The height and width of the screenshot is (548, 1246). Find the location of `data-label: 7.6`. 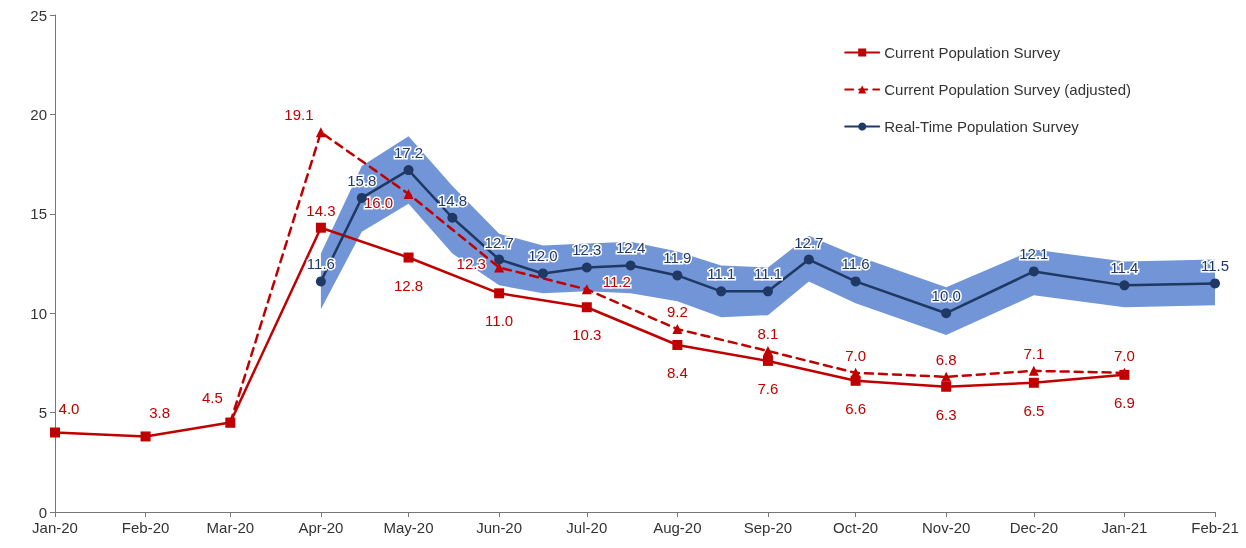

data-label: 7.6 is located at coordinates (768, 388).